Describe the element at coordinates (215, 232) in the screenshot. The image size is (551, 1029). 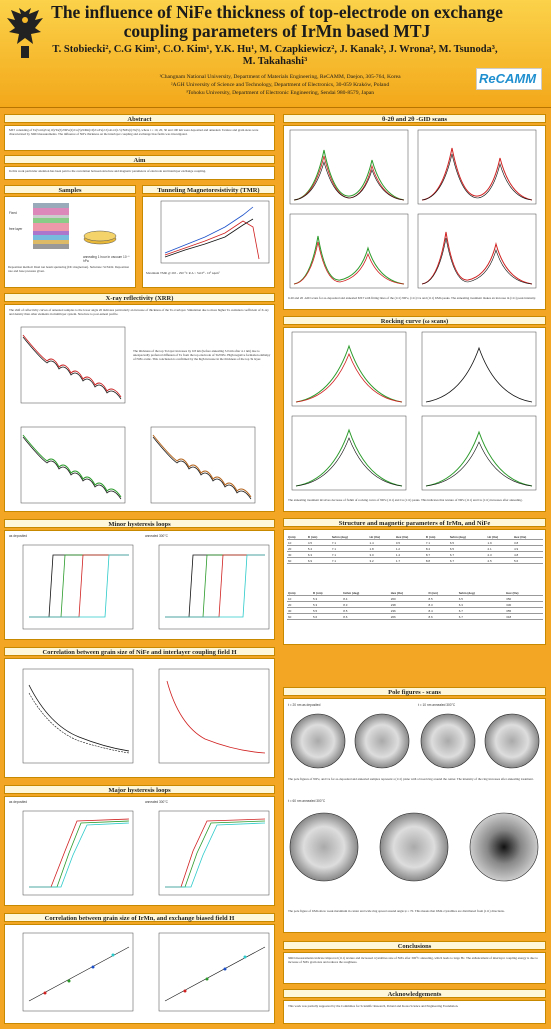
I see `tmr-chart` at that location.